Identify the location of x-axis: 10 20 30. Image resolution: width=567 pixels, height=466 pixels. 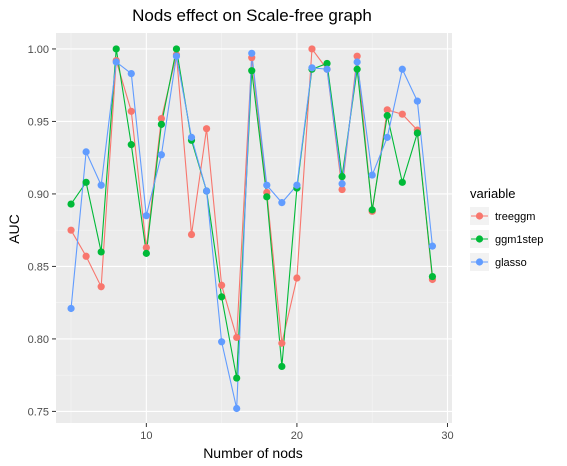
(297, 432).